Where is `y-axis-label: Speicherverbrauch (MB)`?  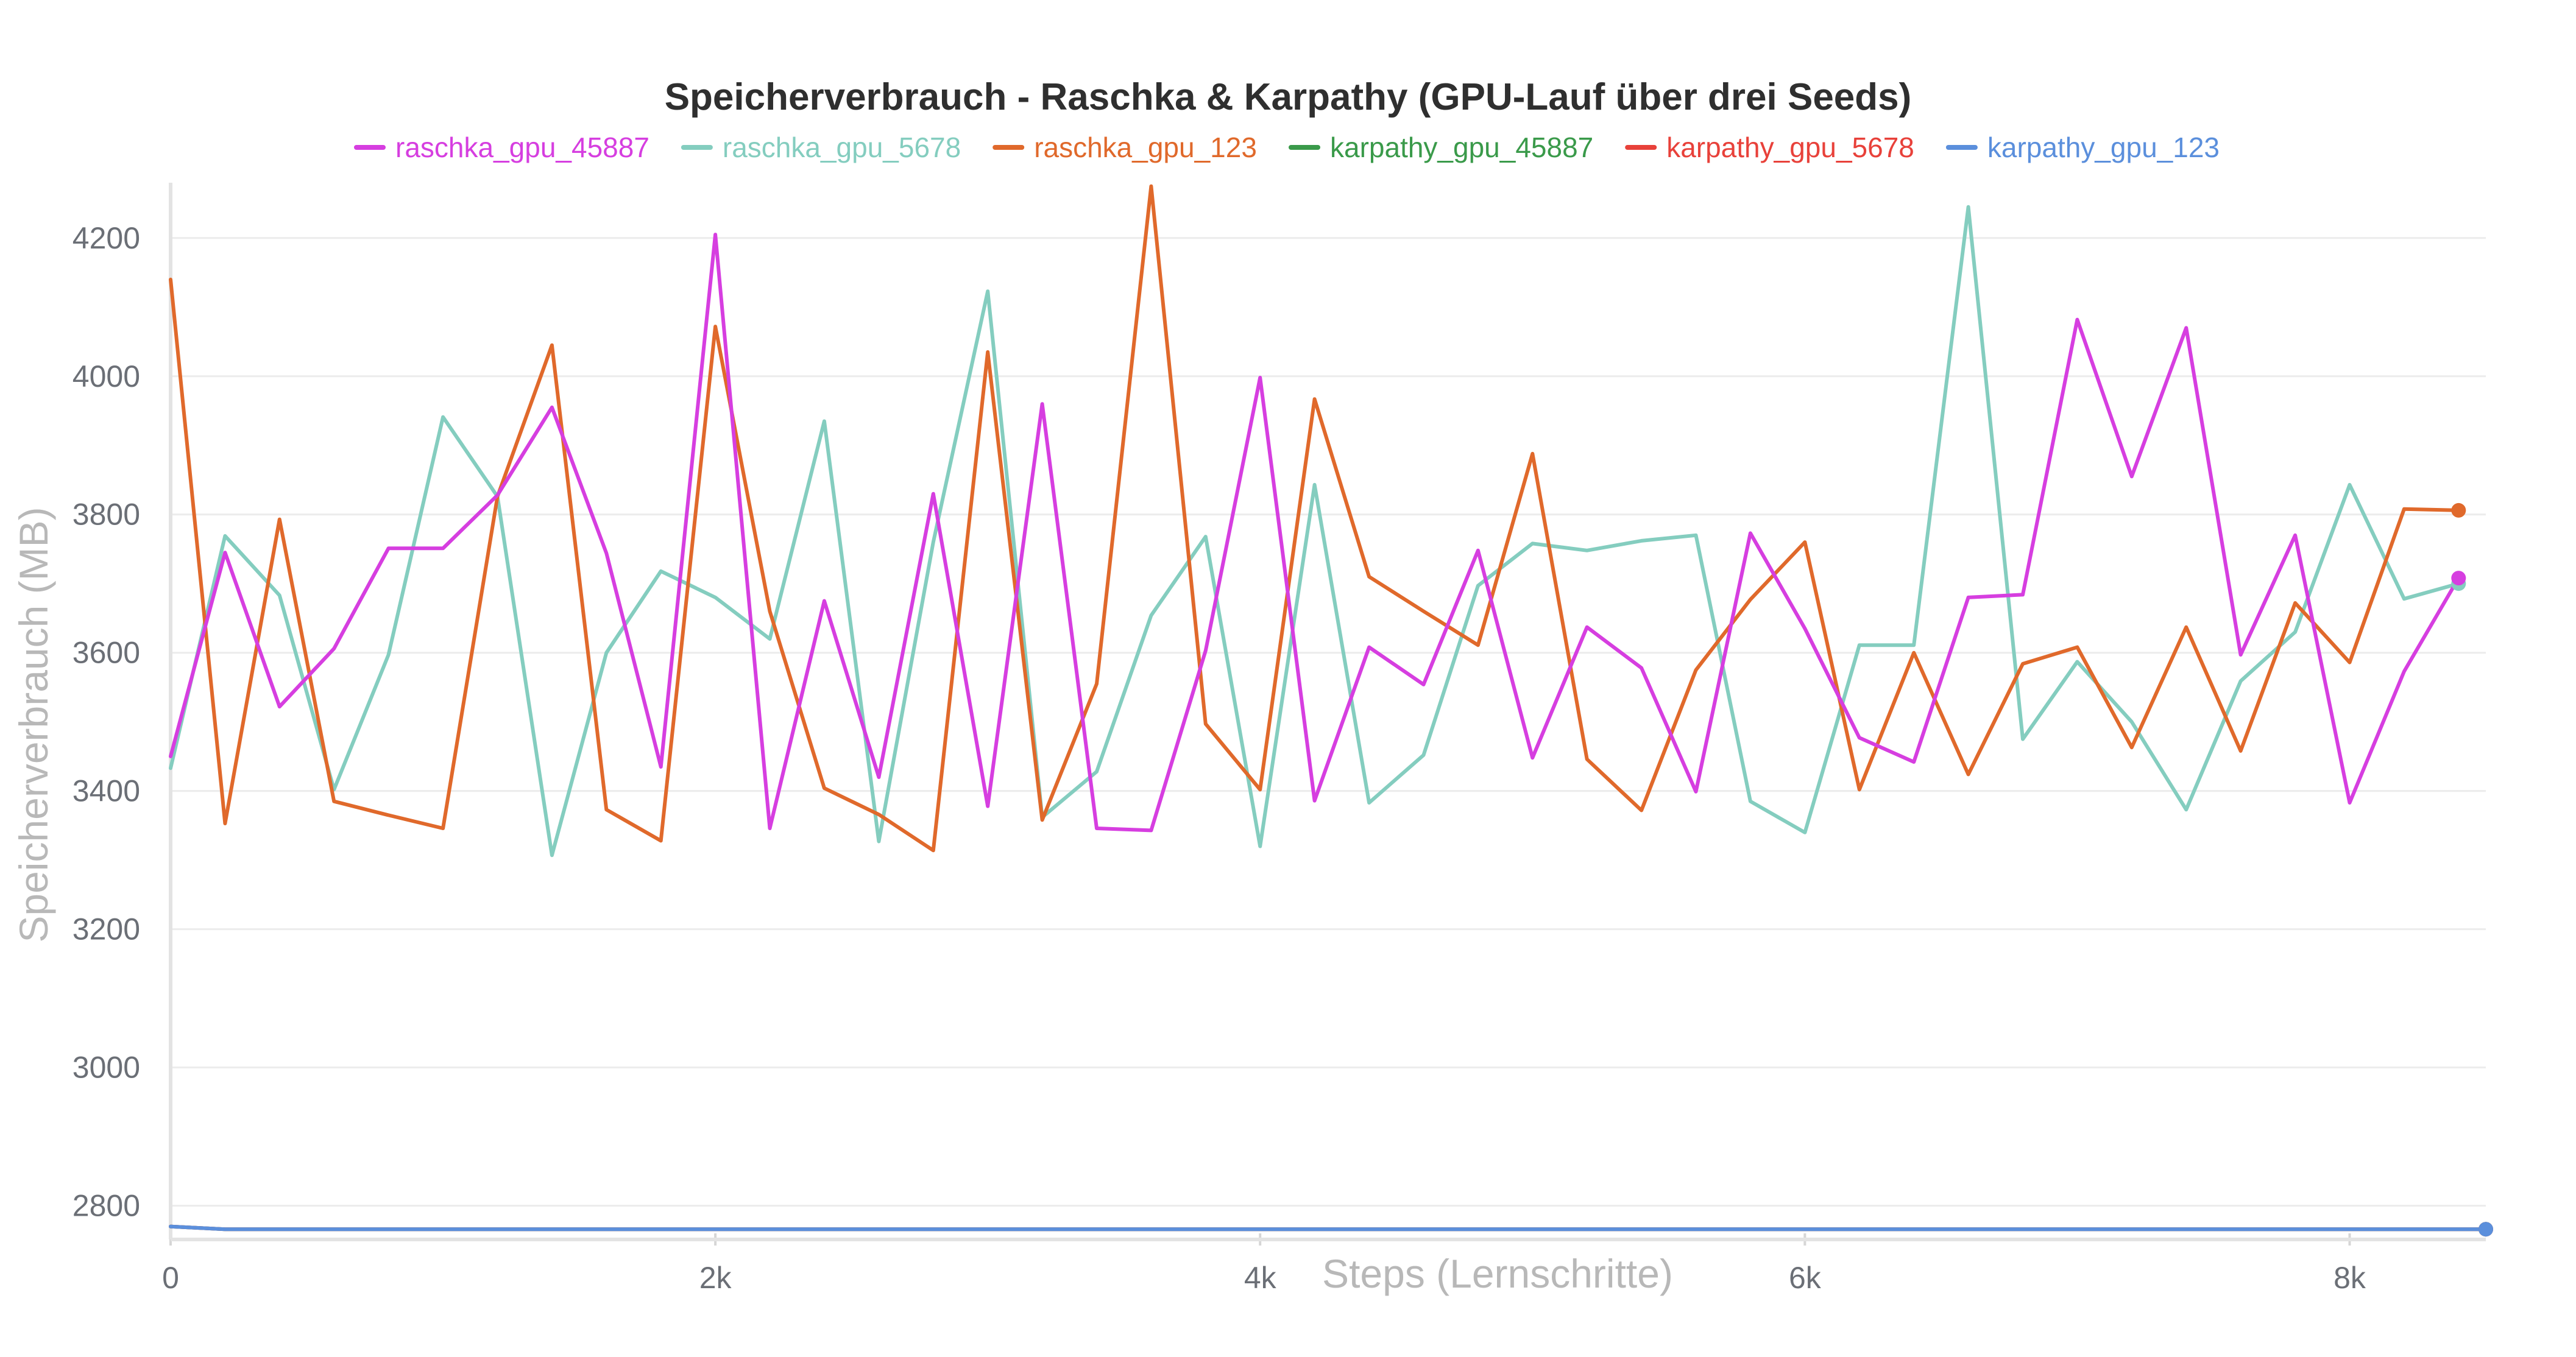 y-axis-label: Speicherverbrauch (MB) is located at coordinates (33, 724).